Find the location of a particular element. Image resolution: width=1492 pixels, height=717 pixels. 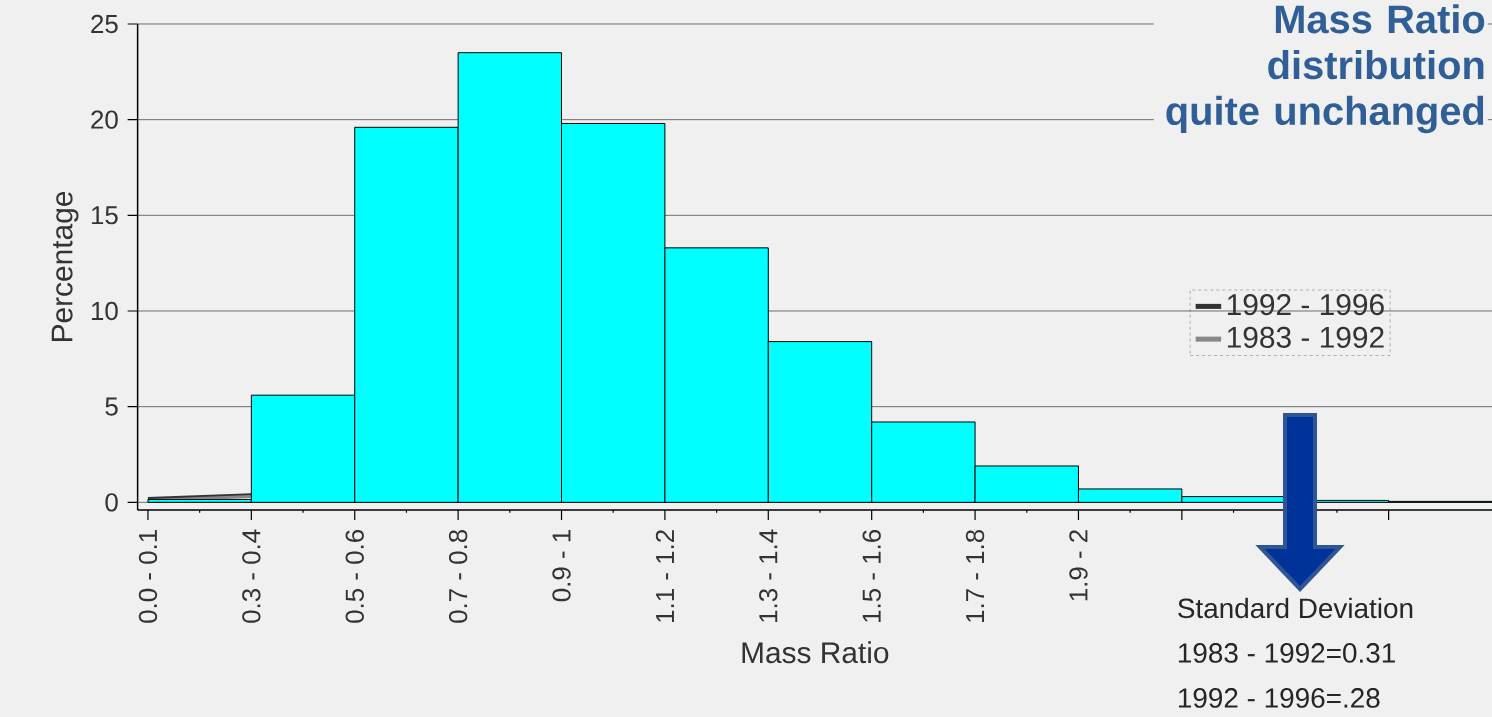

x-axis-title: Mass Ratio is located at coordinates (815, 652).